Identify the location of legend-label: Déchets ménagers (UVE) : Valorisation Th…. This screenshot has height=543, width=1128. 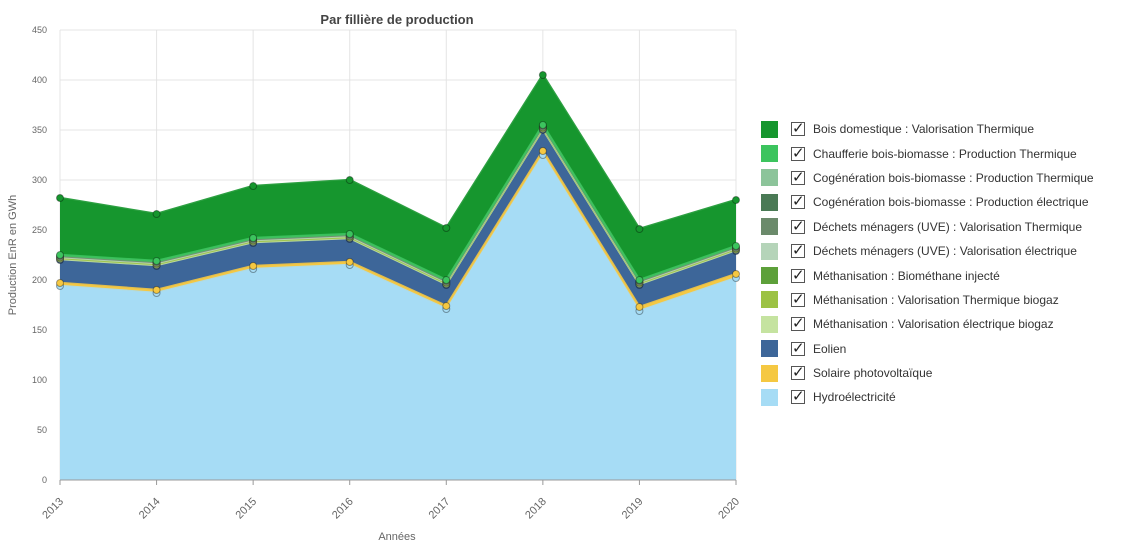
(948, 226).